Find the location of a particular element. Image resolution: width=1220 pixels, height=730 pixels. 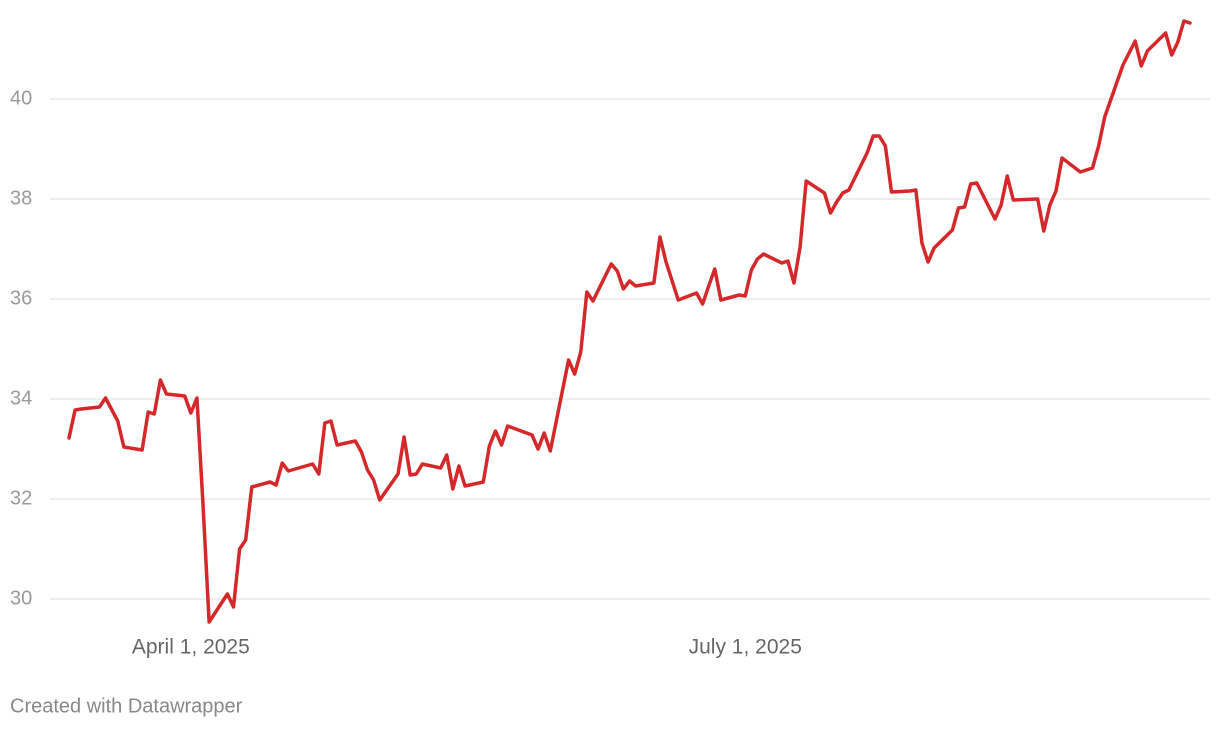

y-tick-label: 32 is located at coordinates (21, 498).